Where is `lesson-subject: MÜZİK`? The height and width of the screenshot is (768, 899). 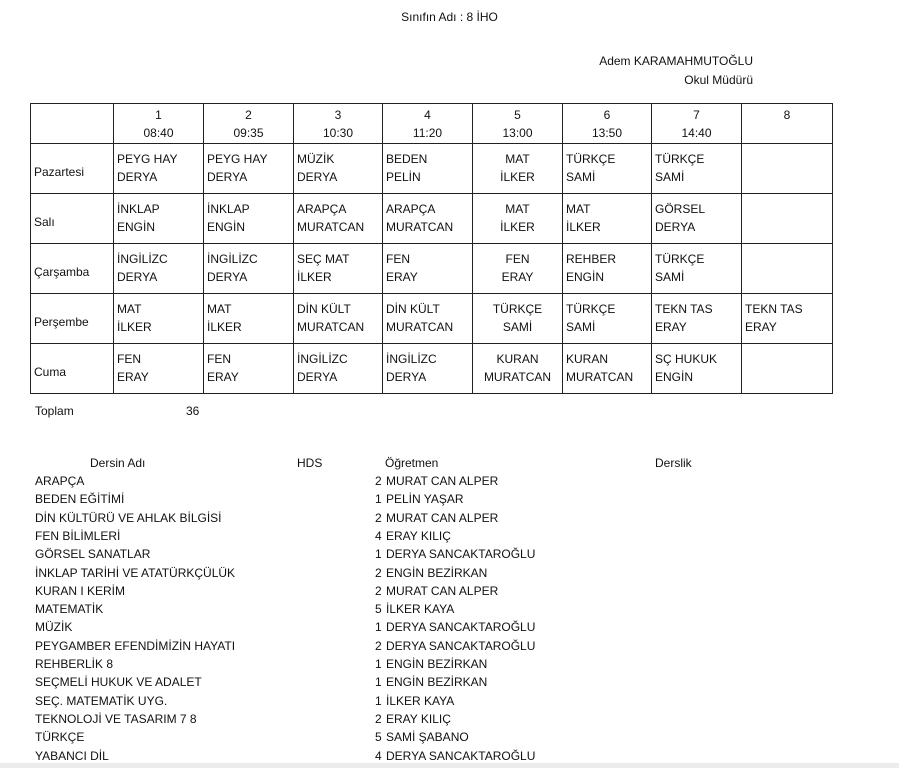 lesson-subject: MÜZİK is located at coordinates (316, 159).